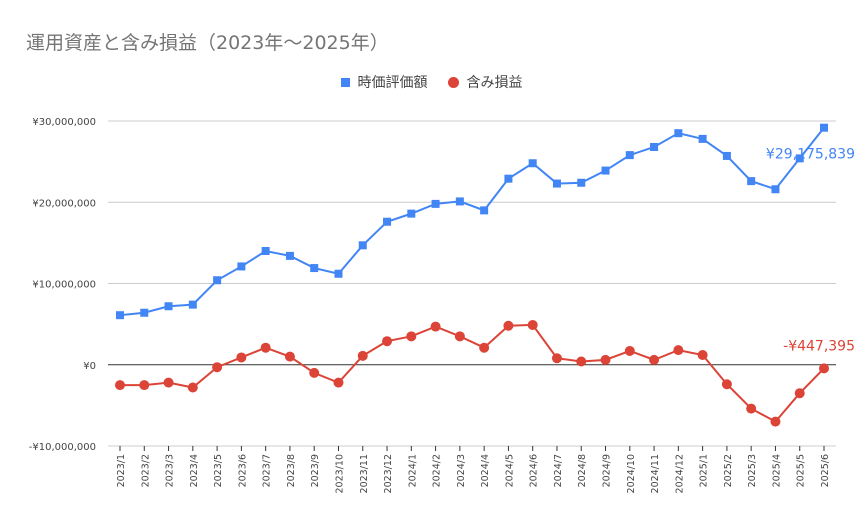  Describe the element at coordinates (631, 473) in the screenshot. I see `x-tick-label: 2024/10` at that location.